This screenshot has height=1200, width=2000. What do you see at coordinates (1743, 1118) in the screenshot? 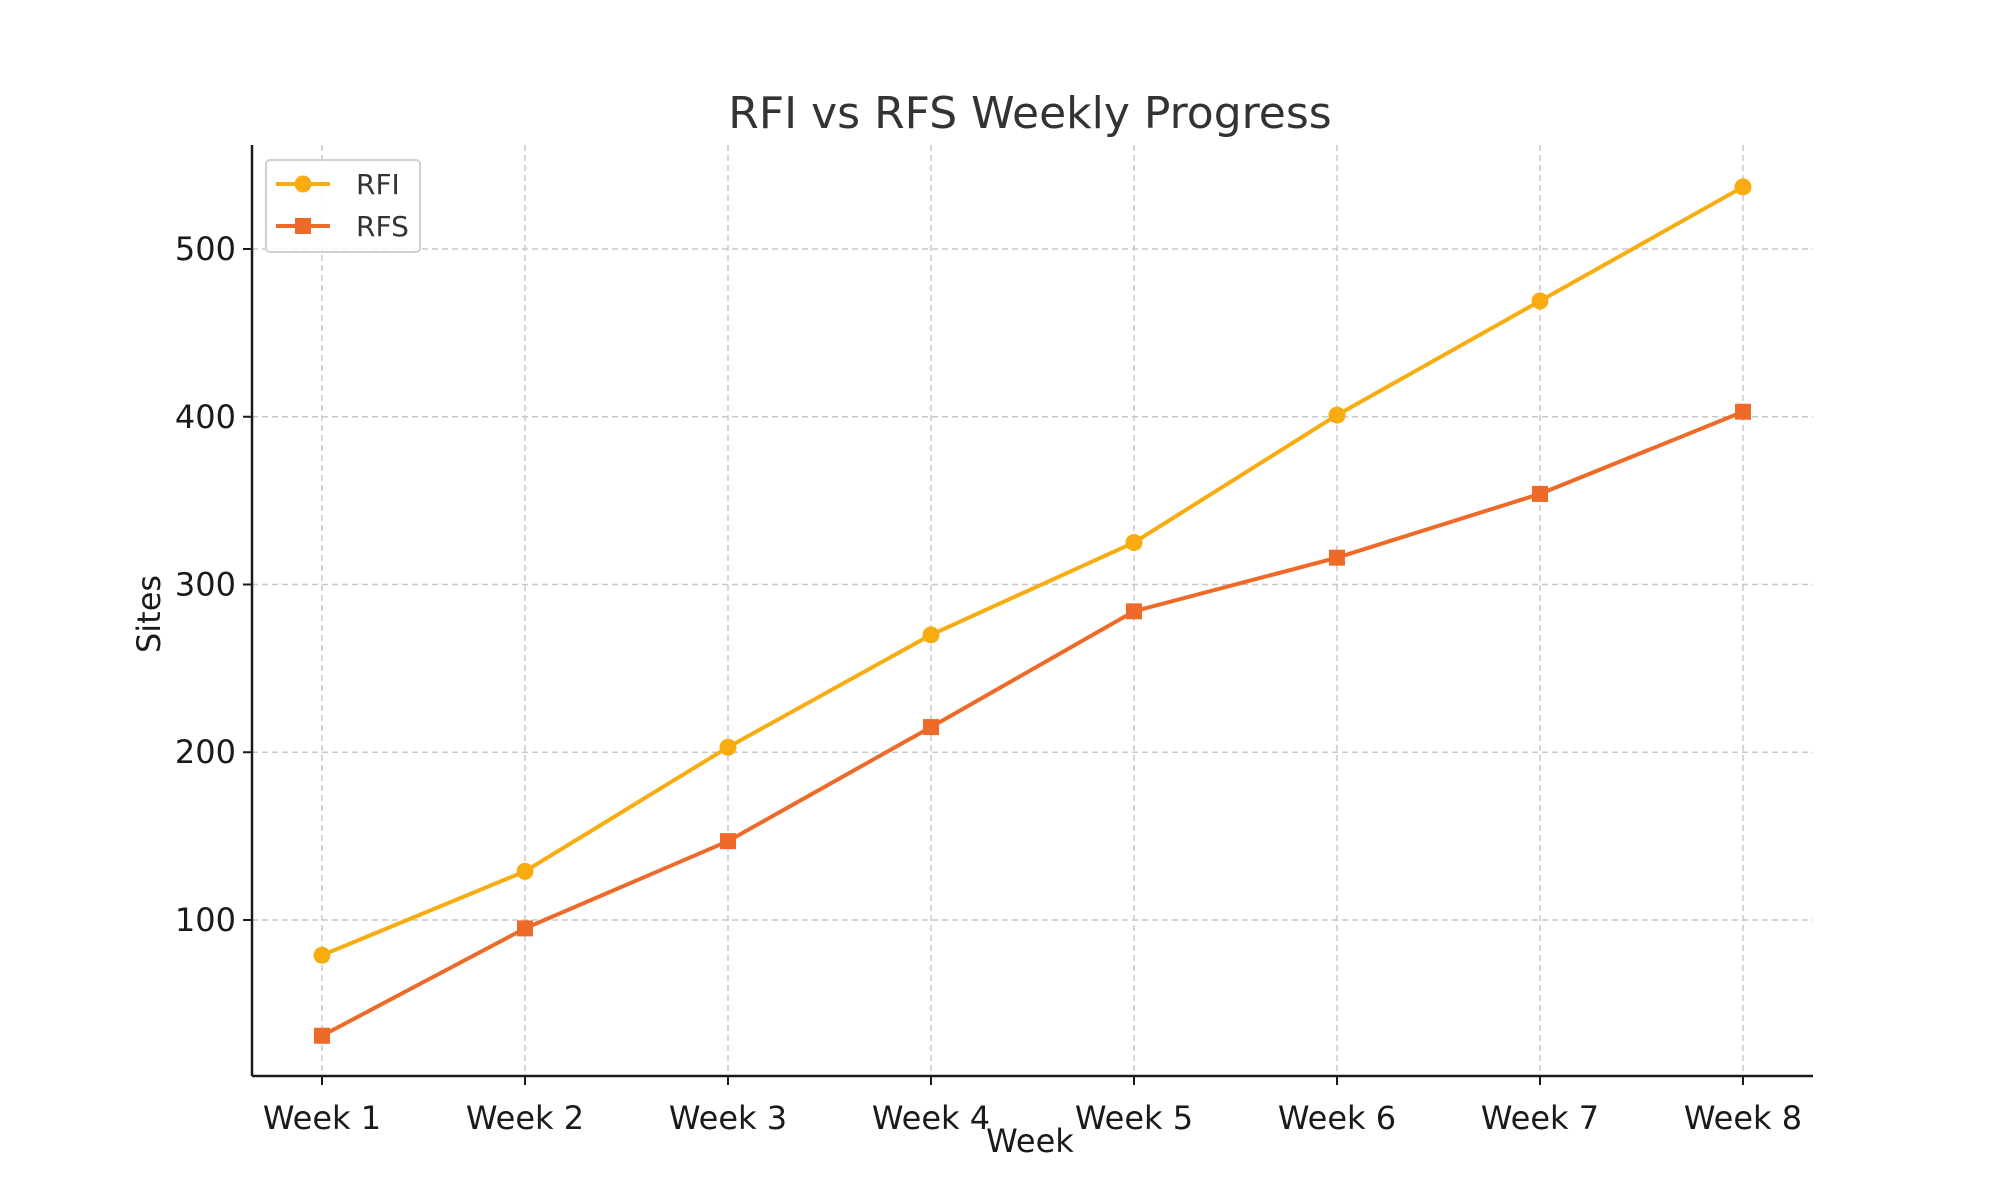
I see `x-tick-label: Week 8` at bounding box center [1743, 1118].